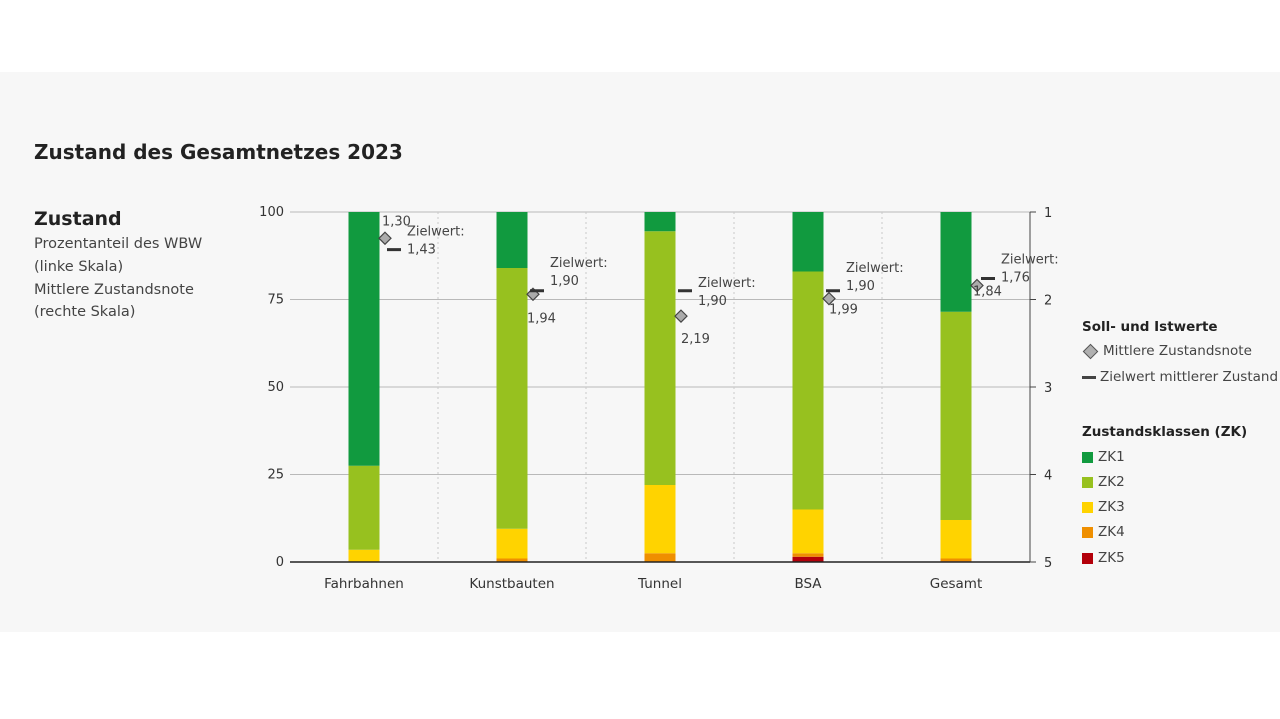  I want to click on legend-soll-title: Soll- und Istwerte, so click(1150, 327).